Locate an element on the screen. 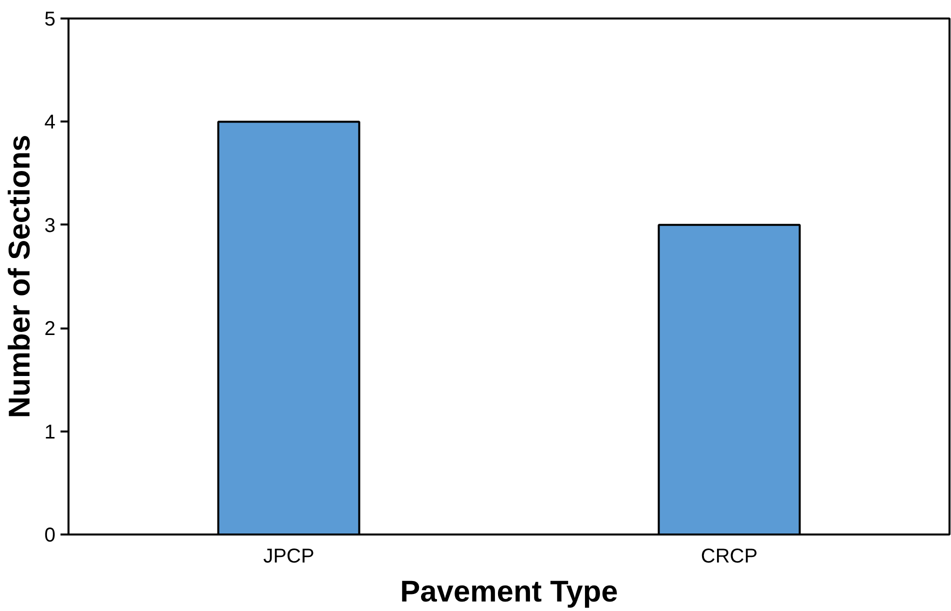  y-tick-label: 0 is located at coordinates (50, 535).